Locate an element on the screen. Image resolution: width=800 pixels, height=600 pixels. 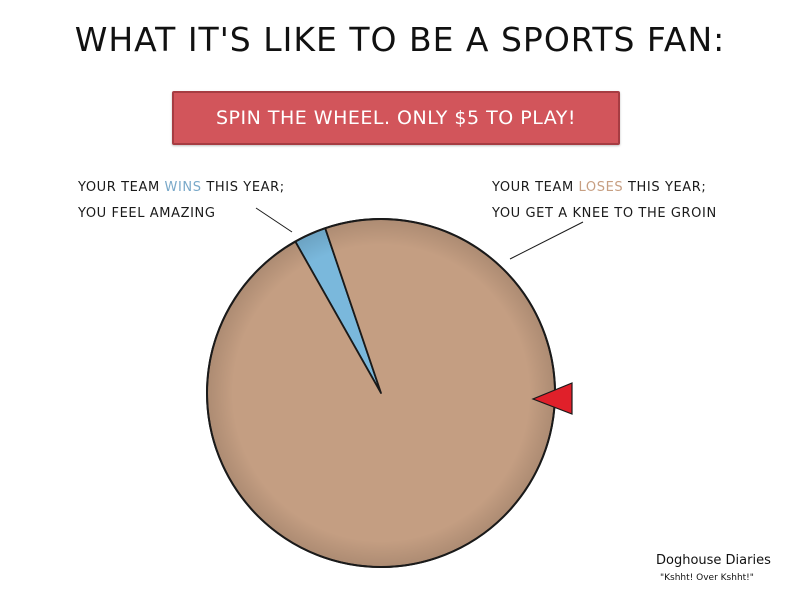
loses-label-line2: YOU GET A KNEE TO THE GROIN is located at coordinates (604, 213).